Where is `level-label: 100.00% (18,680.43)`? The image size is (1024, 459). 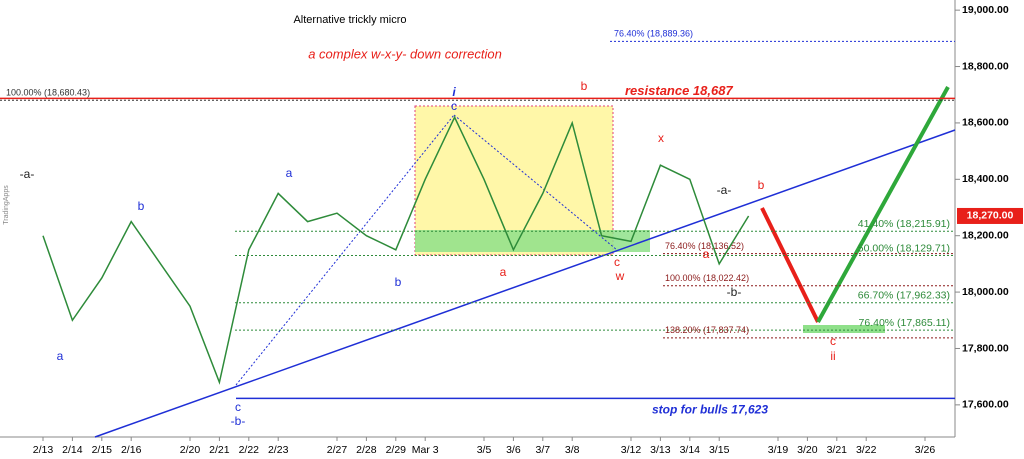 level-label: 100.00% (18,680.43) is located at coordinates (48, 93).